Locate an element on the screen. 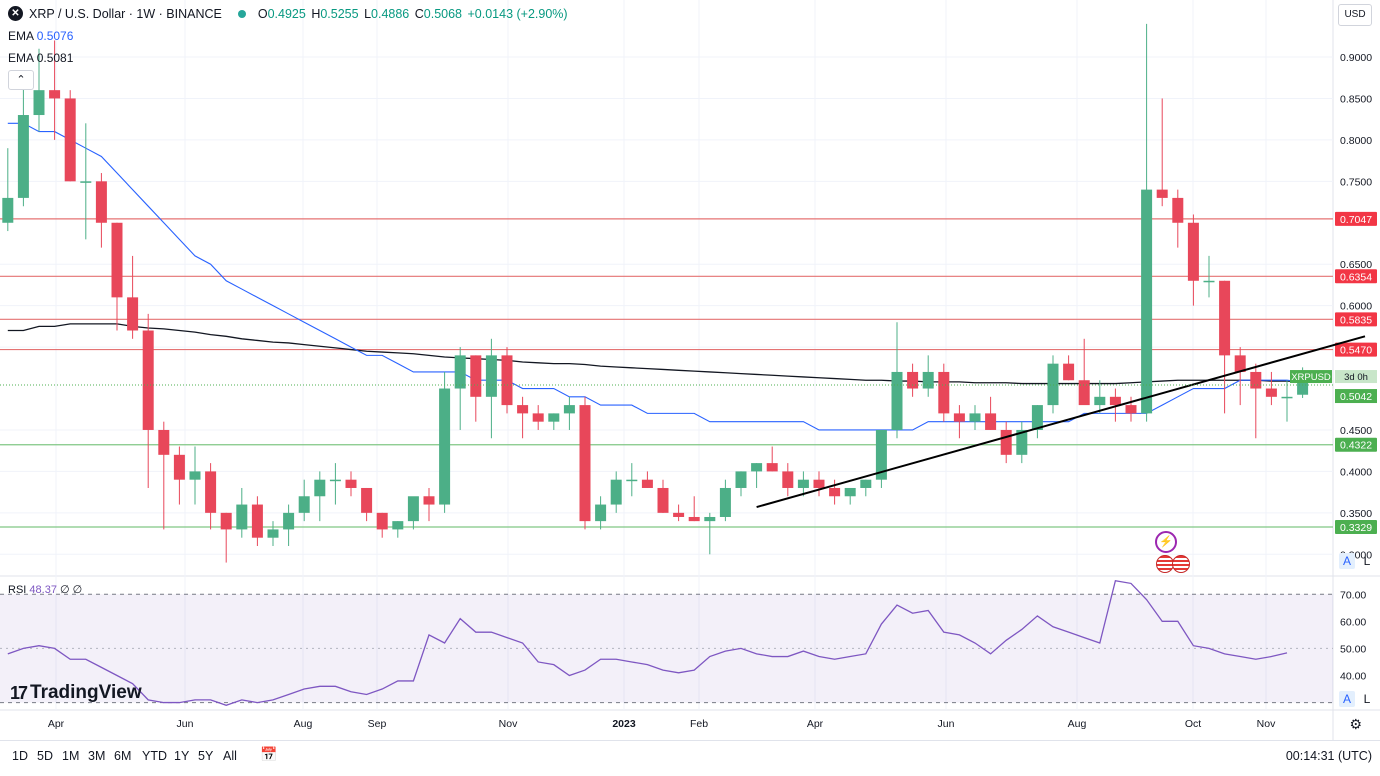 The image size is (1380, 776). price-tick-label: 0.6000 is located at coordinates (1356, 307).